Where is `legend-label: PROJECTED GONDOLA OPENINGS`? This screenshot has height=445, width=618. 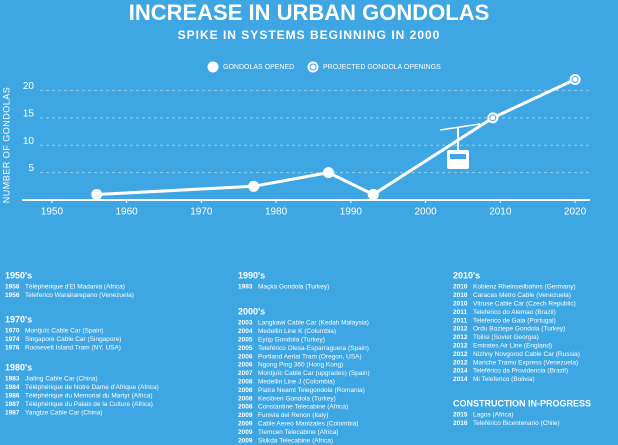
legend-label: PROJECTED GONDOLA OPENINGS is located at coordinates (382, 67).